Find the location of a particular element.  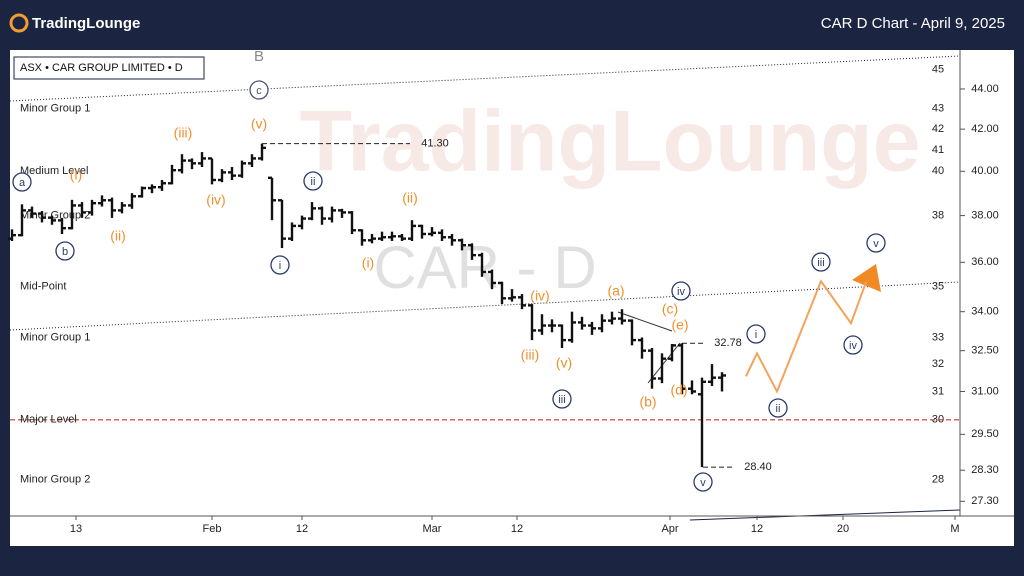

y-tick-label: 38.00 is located at coordinates (985, 216).